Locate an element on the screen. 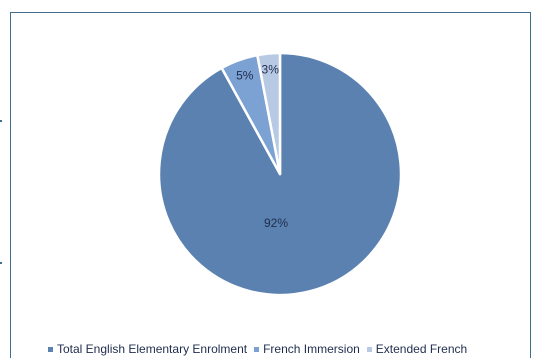 The image size is (538, 362). pie-labels: 92% 5% 3% is located at coordinates (262, 147).